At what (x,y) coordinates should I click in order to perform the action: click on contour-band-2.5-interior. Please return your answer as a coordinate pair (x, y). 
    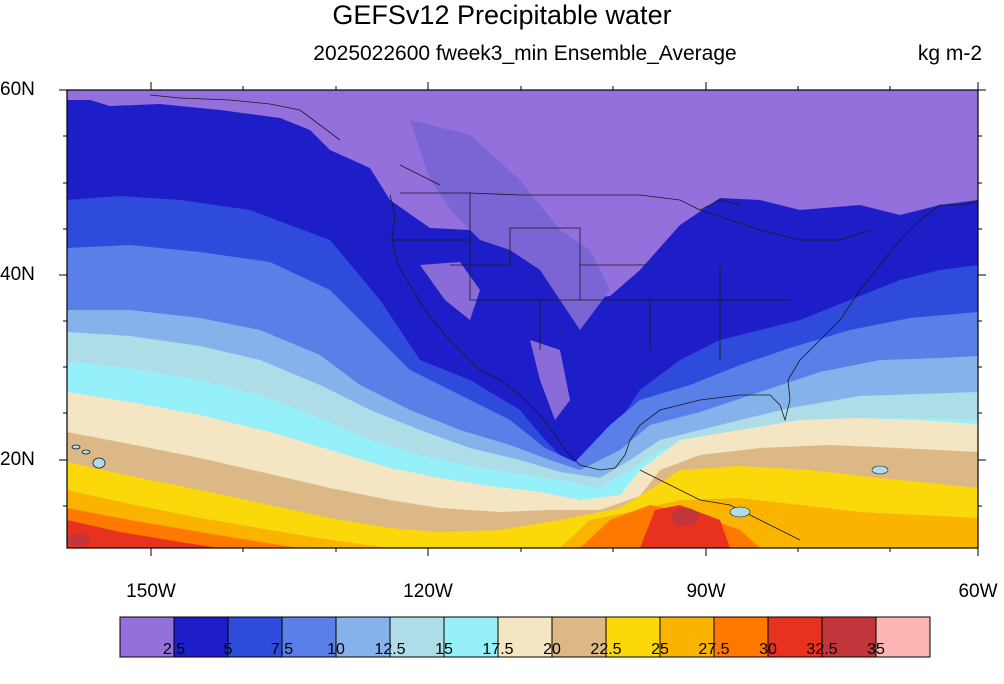
    Looking at the image, I should click on (510, 225).